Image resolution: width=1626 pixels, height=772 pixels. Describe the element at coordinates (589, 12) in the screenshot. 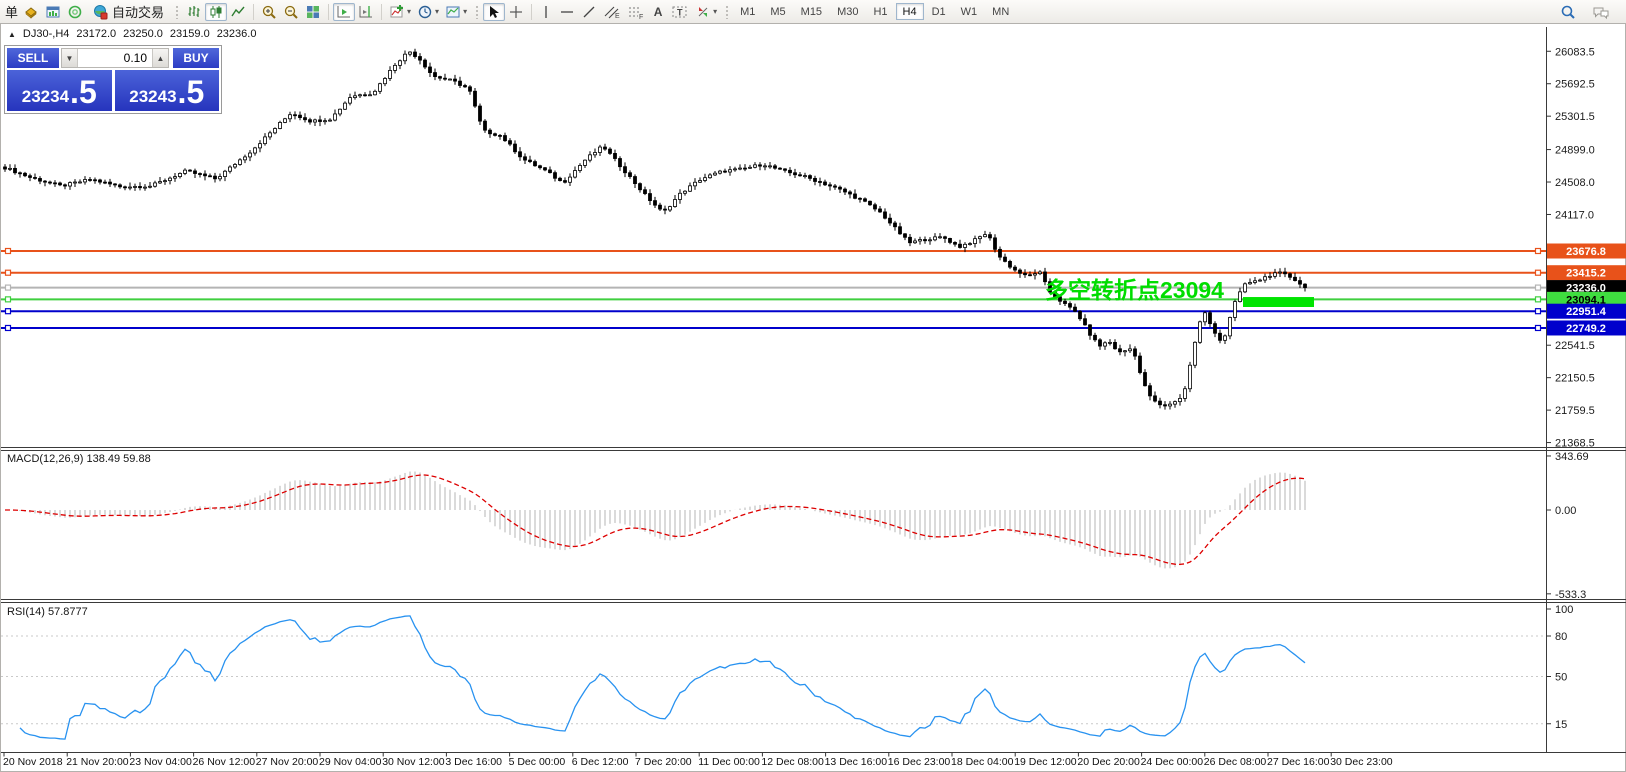

I see `trendline-tool-icon` at that location.